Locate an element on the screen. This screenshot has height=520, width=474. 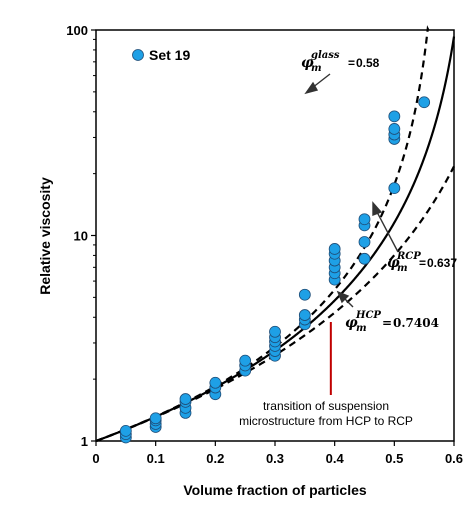
y-axis-ticks: 1 10 100 is located at coordinates (81, 236).